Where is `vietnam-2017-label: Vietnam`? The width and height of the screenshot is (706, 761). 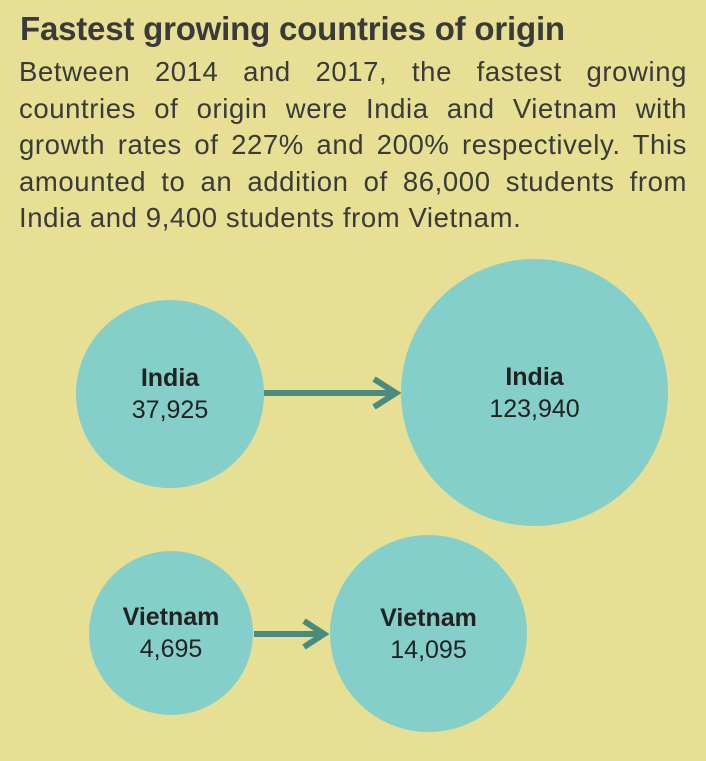
vietnam-2017-label: Vietnam is located at coordinates (428, 617).